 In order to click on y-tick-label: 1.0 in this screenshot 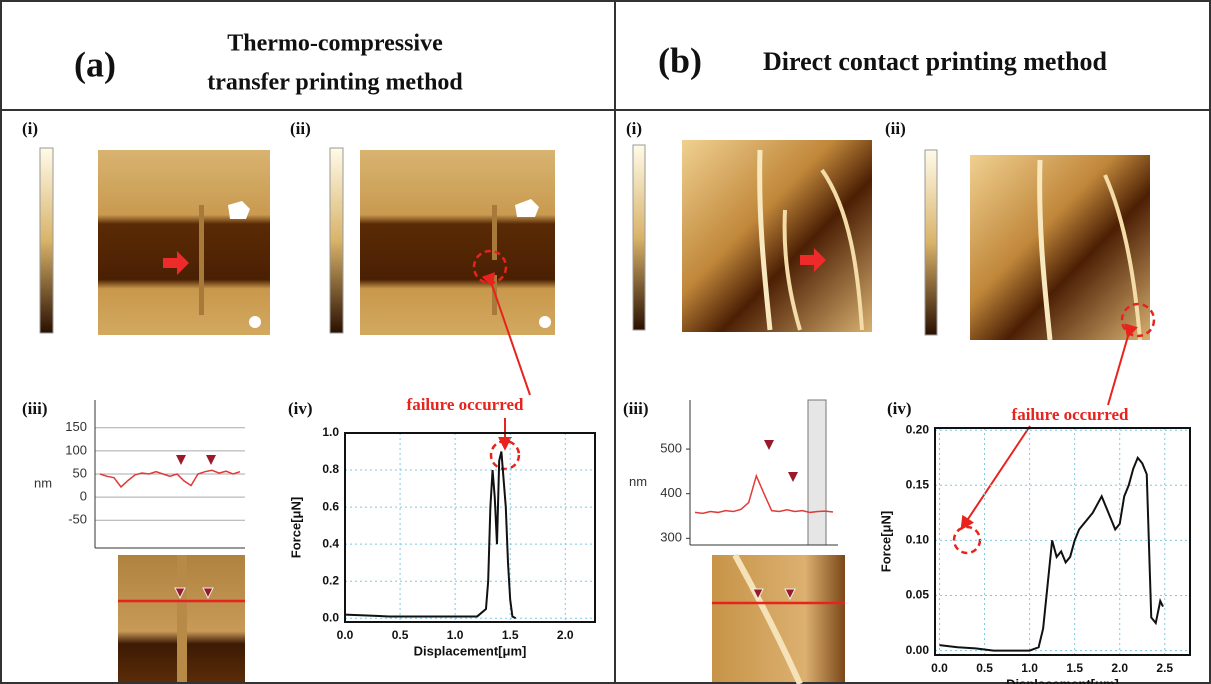, I will do `click(330, 432)`.